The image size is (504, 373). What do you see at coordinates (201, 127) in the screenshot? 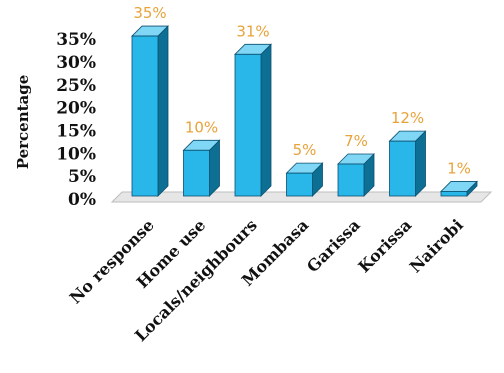
I see `data-label: 10%` at bounding box center [201, 127].